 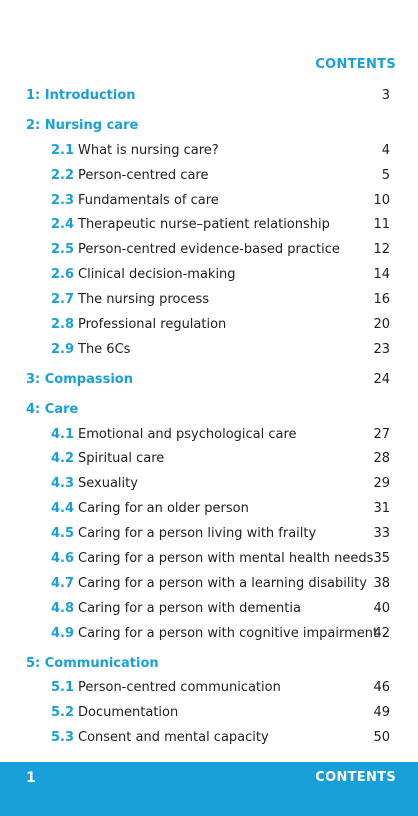 I want to click on toc-section-title: Consent and mental capacity, so click(x=173, y=738).